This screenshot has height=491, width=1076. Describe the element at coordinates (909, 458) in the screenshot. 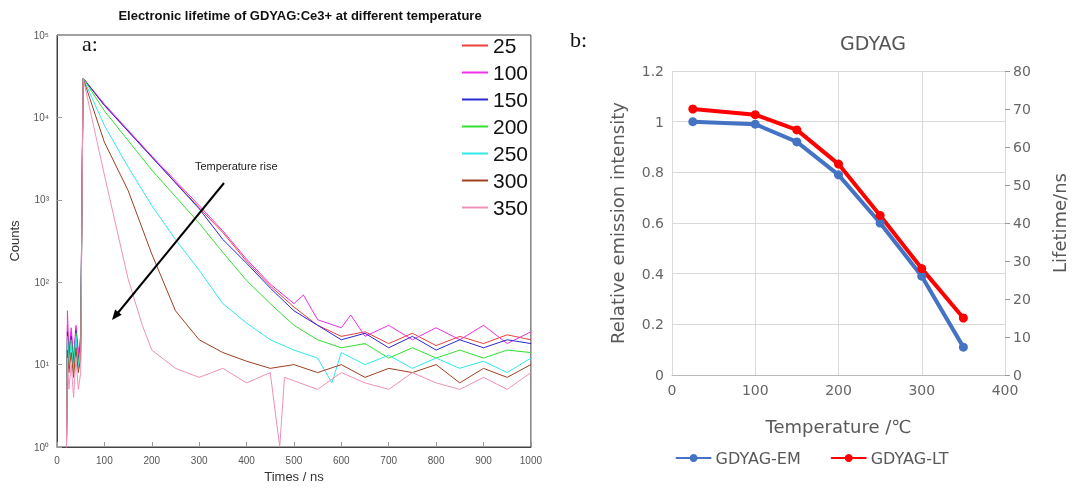

I see `legend-label: GDYAG-LT` at that location.